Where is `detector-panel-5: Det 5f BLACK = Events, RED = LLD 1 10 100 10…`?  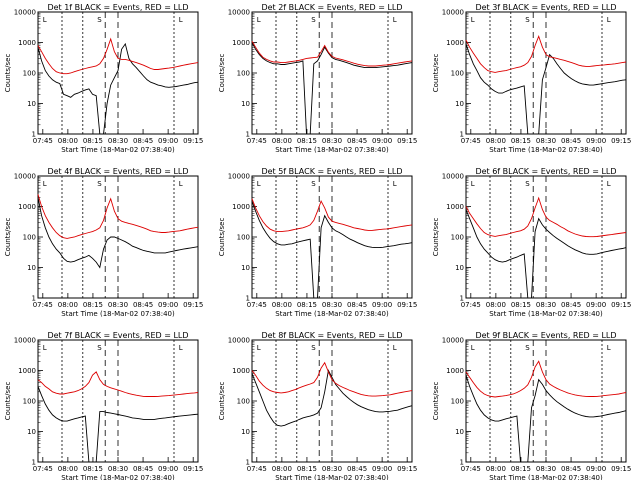 detector-panel-5: Det 5f BLACK = Events, RED = LLD 1 10 100 10… is located at coordinates (317, 242).